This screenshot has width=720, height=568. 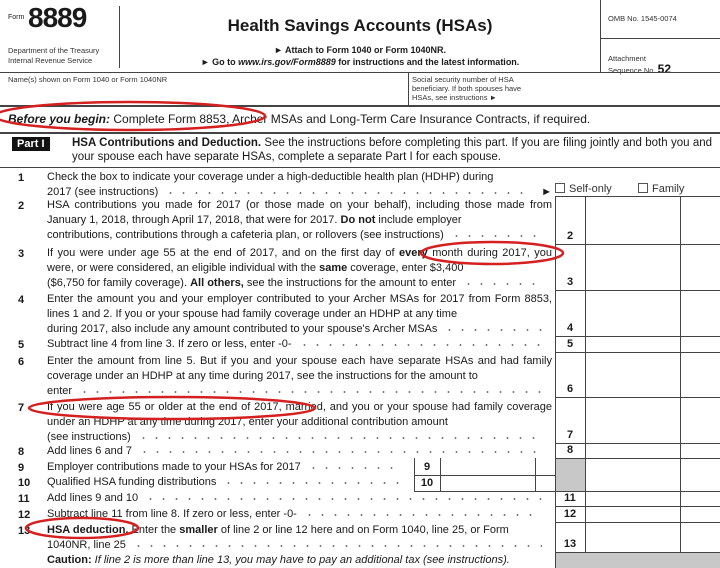 I want to click on line-3-amount-field, so click(x=633, y=267).